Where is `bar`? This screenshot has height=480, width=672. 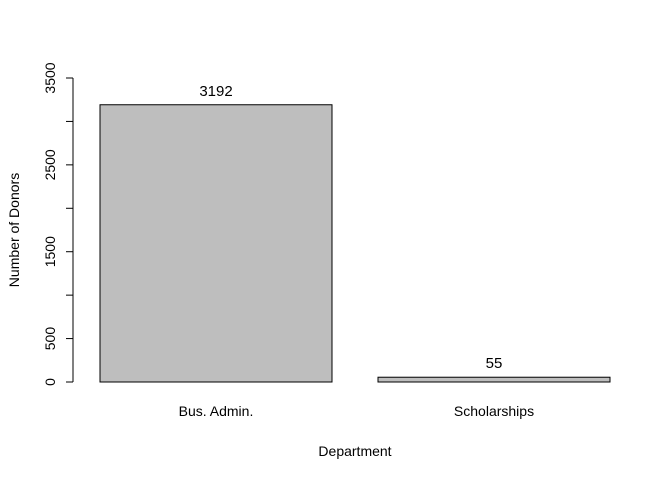
bar is located at coordinates (494, 379).